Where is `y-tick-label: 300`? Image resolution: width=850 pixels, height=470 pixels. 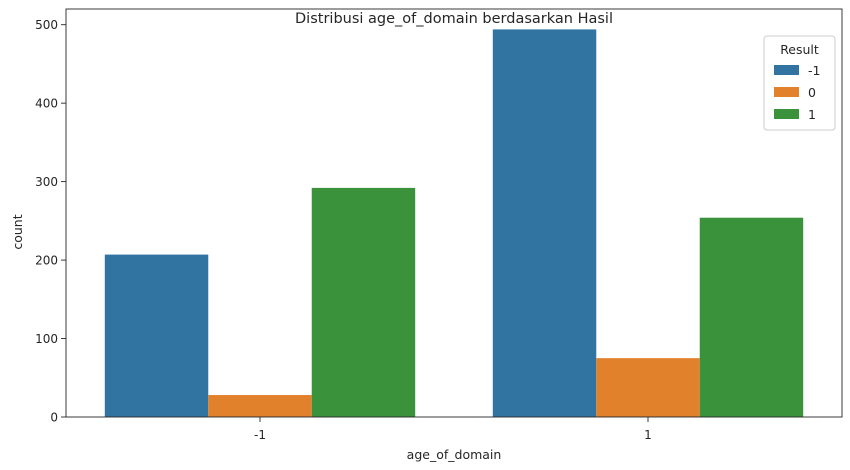
y-tick-label: 300 is located at coordinates (46, 182).